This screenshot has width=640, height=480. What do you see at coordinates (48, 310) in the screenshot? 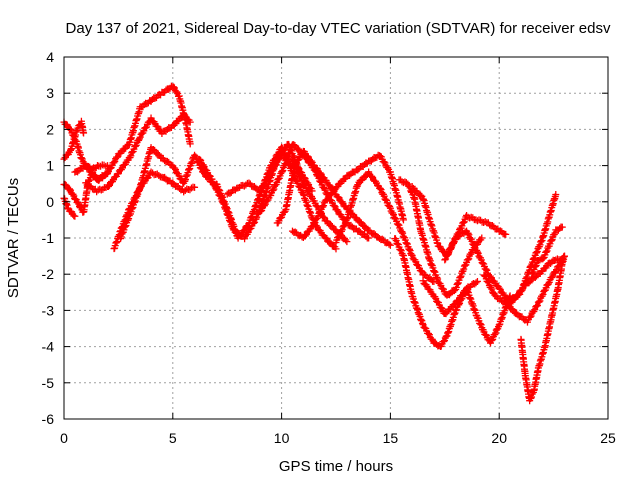
I see `y-tick-label: -3` at bounding box center [48, 310].